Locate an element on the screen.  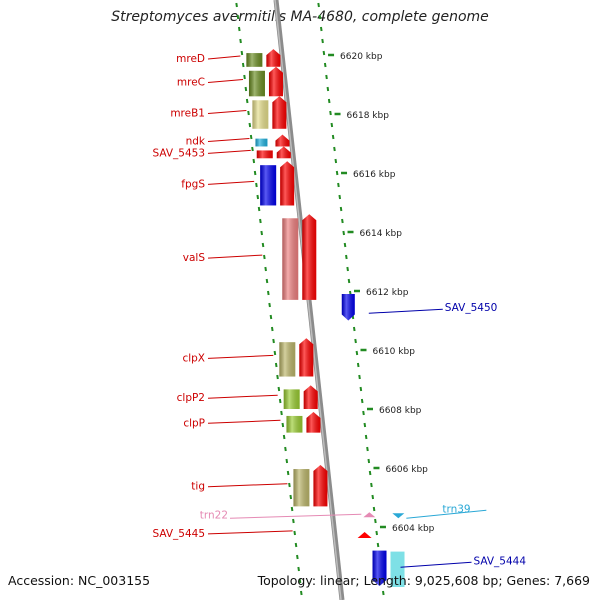
organism-name: Streptomyces avermitilis MA-4680 is located at coordinates (232, 17).